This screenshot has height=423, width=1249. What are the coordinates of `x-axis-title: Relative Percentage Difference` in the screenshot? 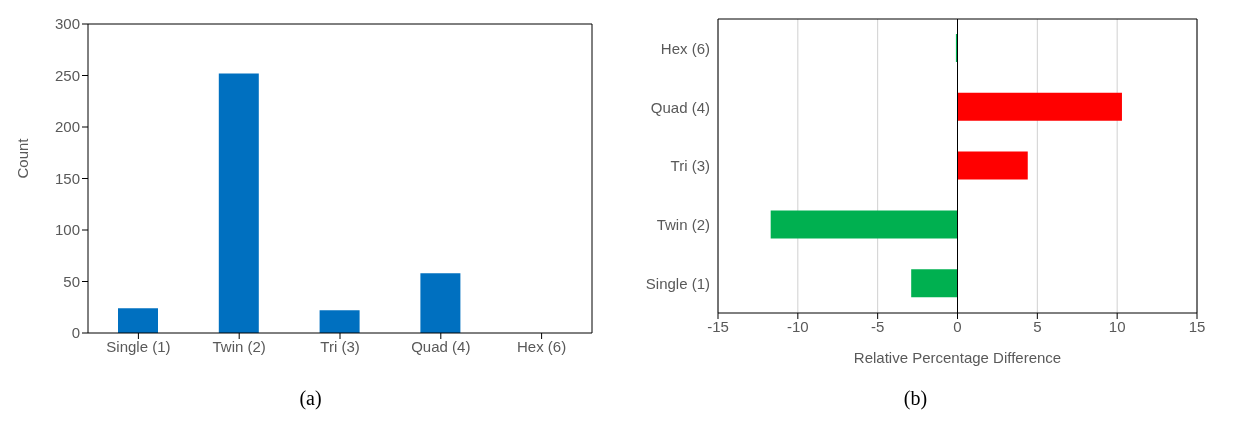 It's located at (957, 357).